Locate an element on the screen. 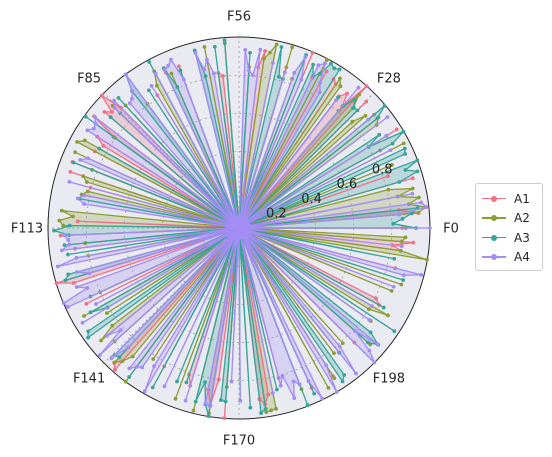 The height and width of the screenshot is (457, 552). theta-tick-label: F141 is located at coordinates (89, 378).